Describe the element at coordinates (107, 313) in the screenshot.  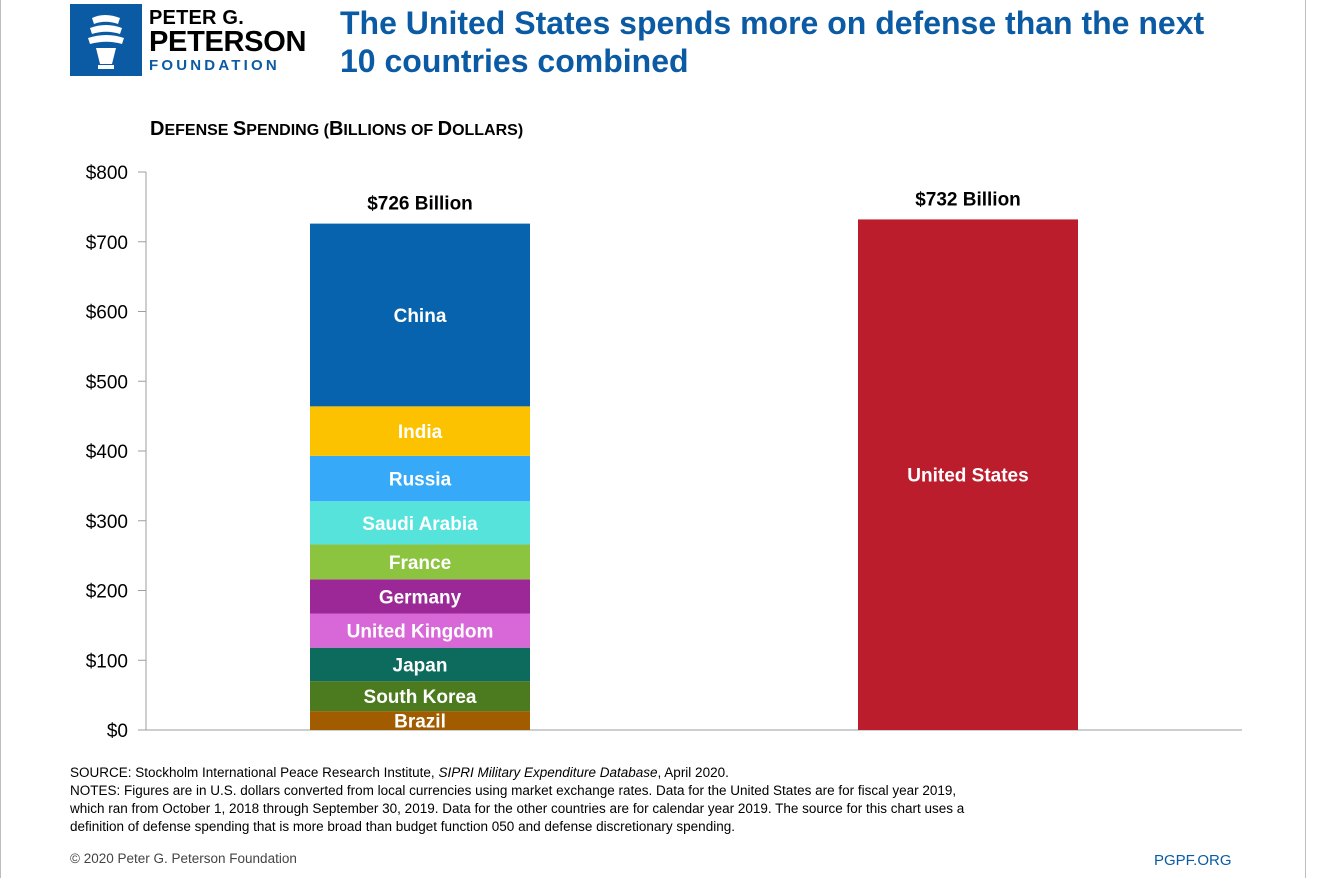
I see `y-tick-label: $600` at that location.